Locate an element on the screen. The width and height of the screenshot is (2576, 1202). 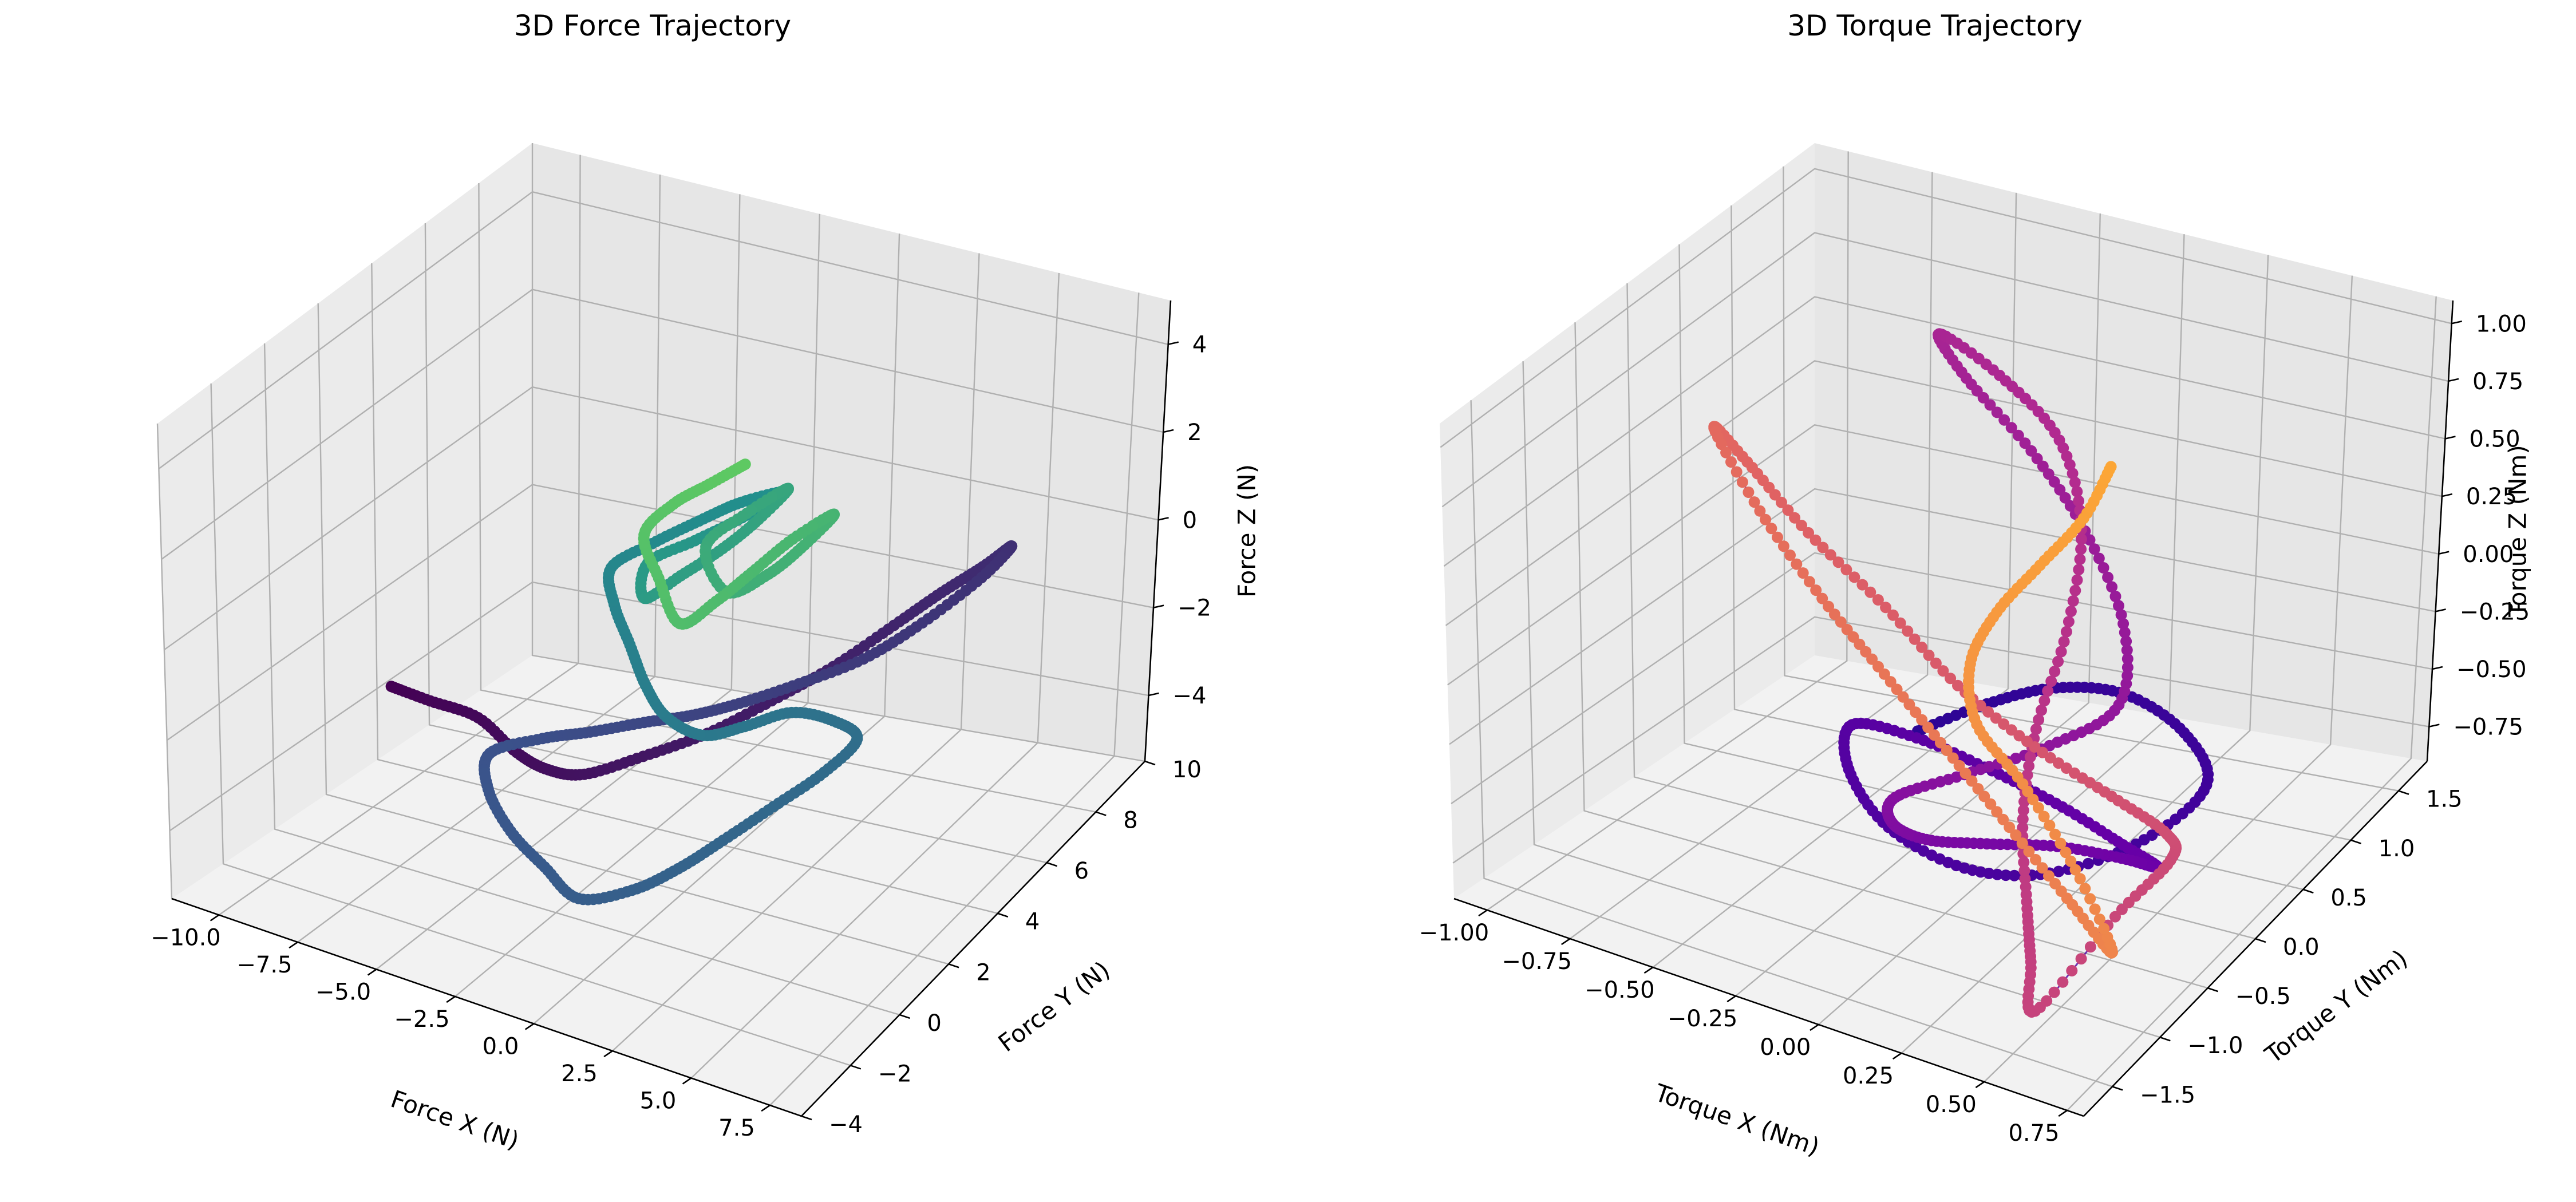
x-tick-label: 5.0 is located at coordinates (658, 1101).